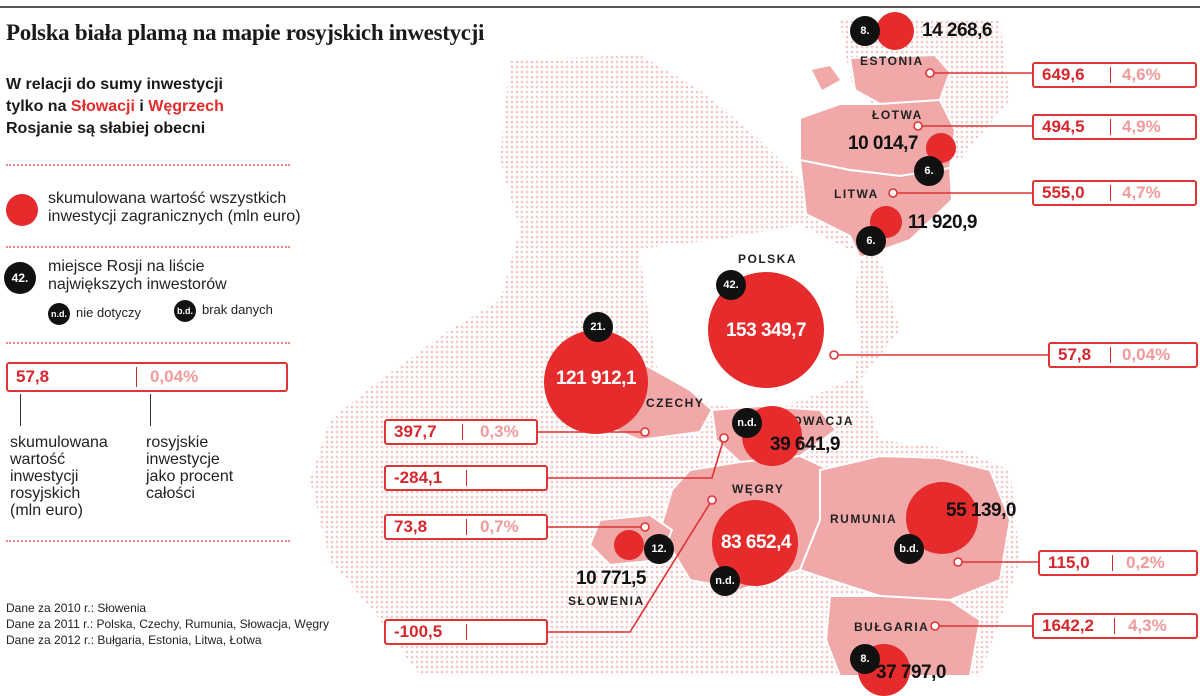 This screenshot has height=696, width=1200. I want to click on subtitle-text: tylko na, so click(38, 106).